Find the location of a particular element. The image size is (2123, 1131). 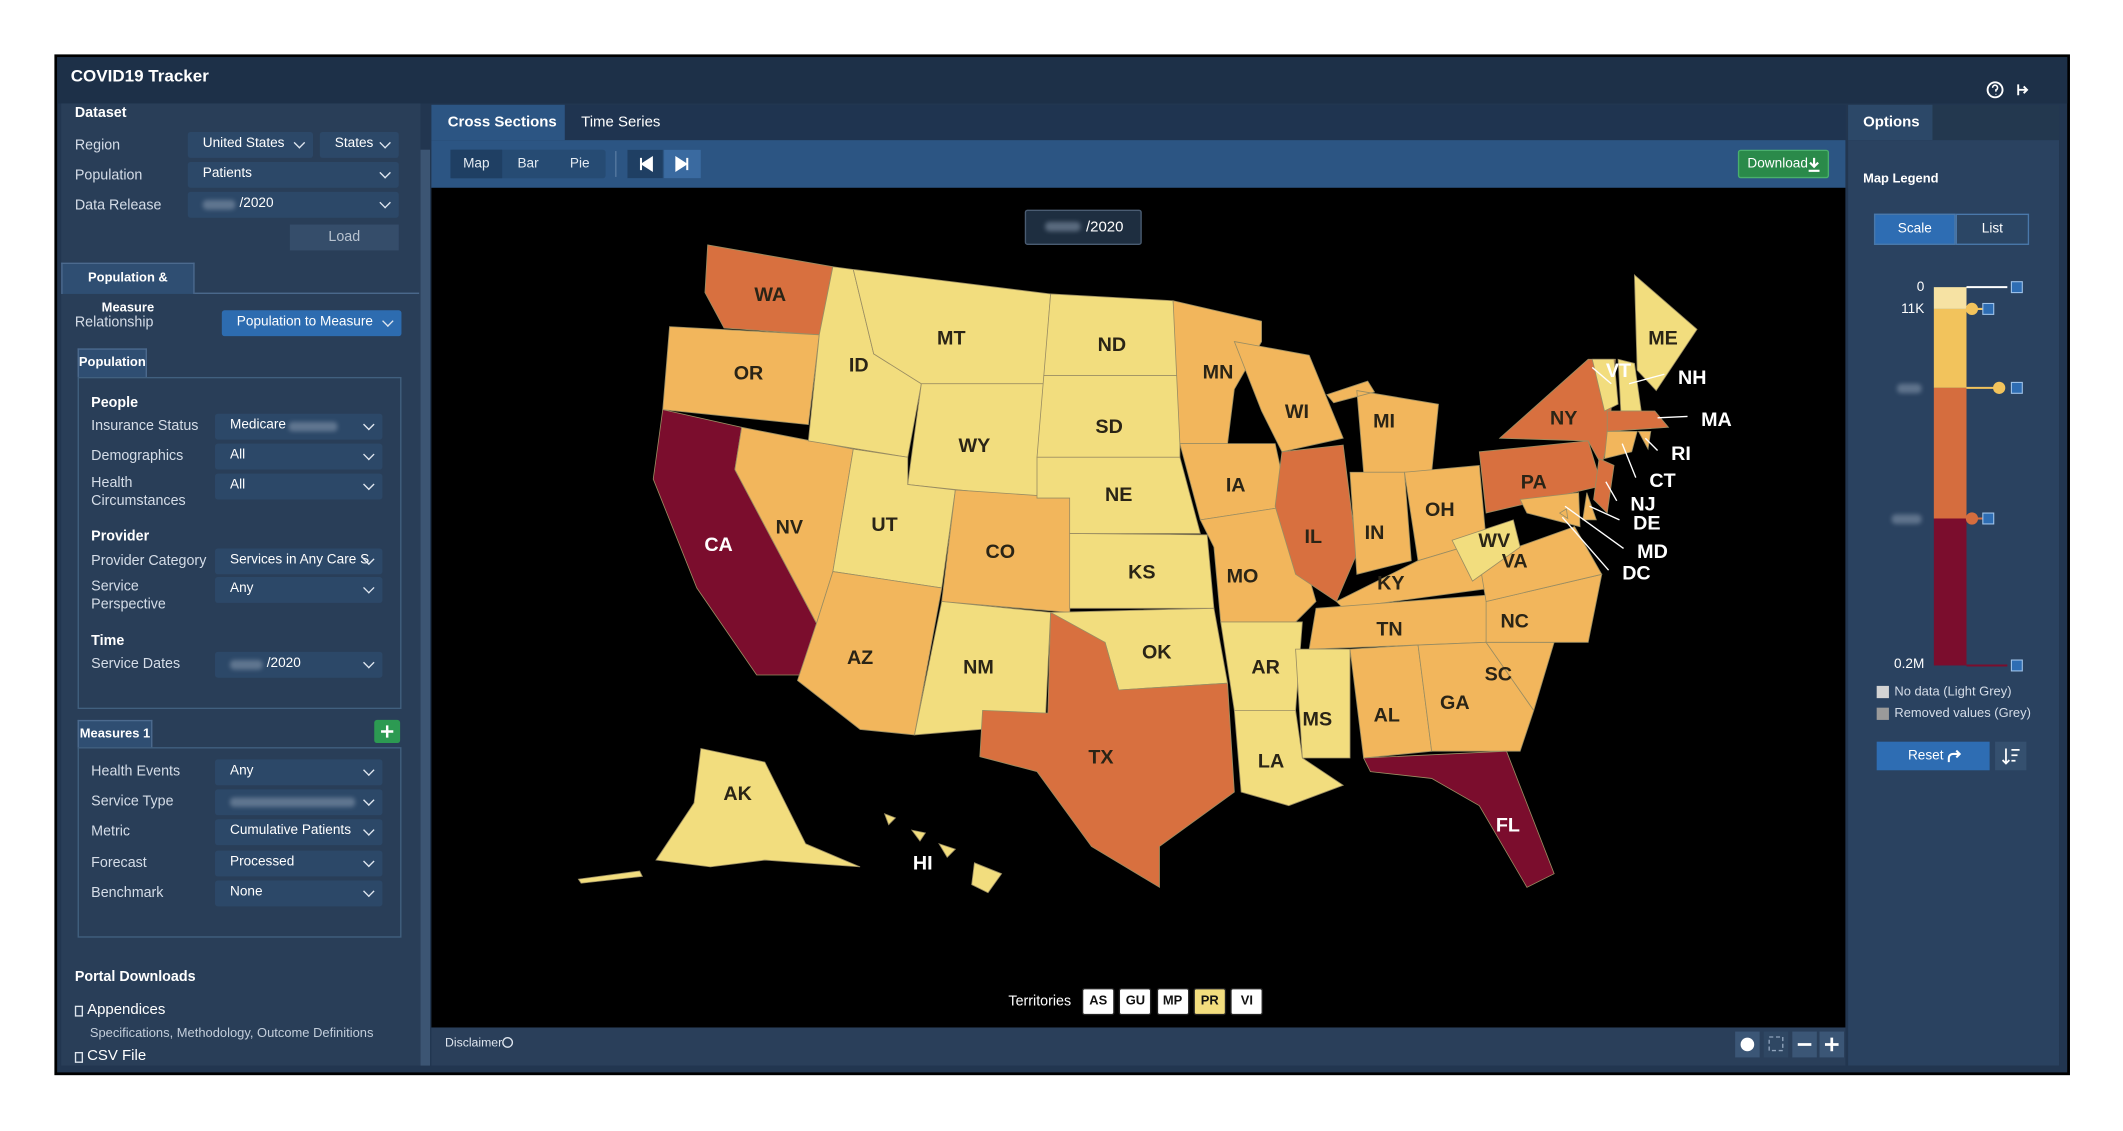

load-button: Load is located at coordinates (344, 237).